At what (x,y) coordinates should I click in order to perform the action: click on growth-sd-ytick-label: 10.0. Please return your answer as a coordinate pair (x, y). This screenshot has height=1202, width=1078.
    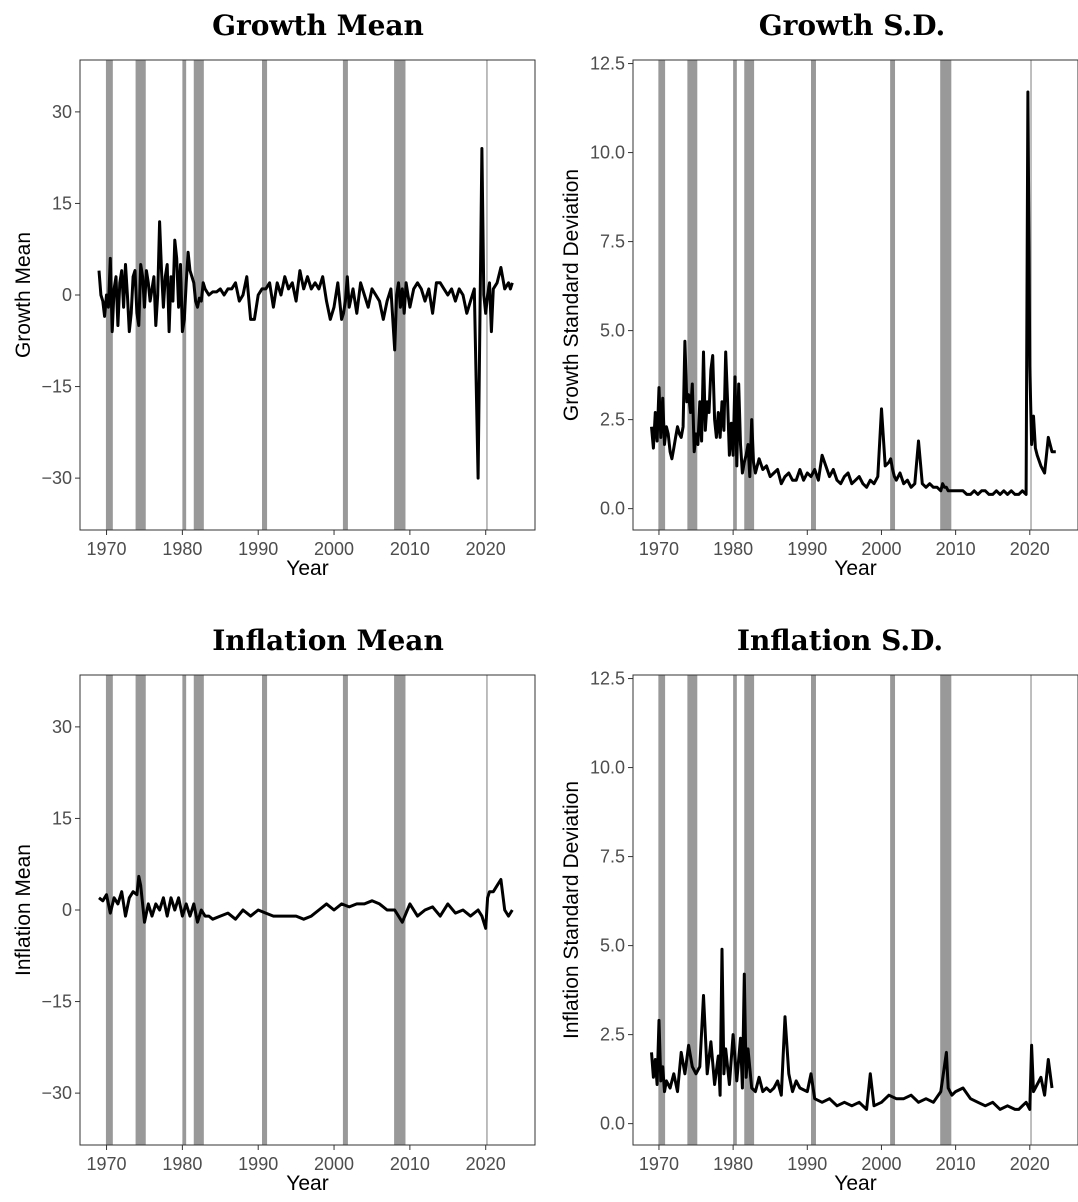
    Looking at the image, I should click on (607, 153).